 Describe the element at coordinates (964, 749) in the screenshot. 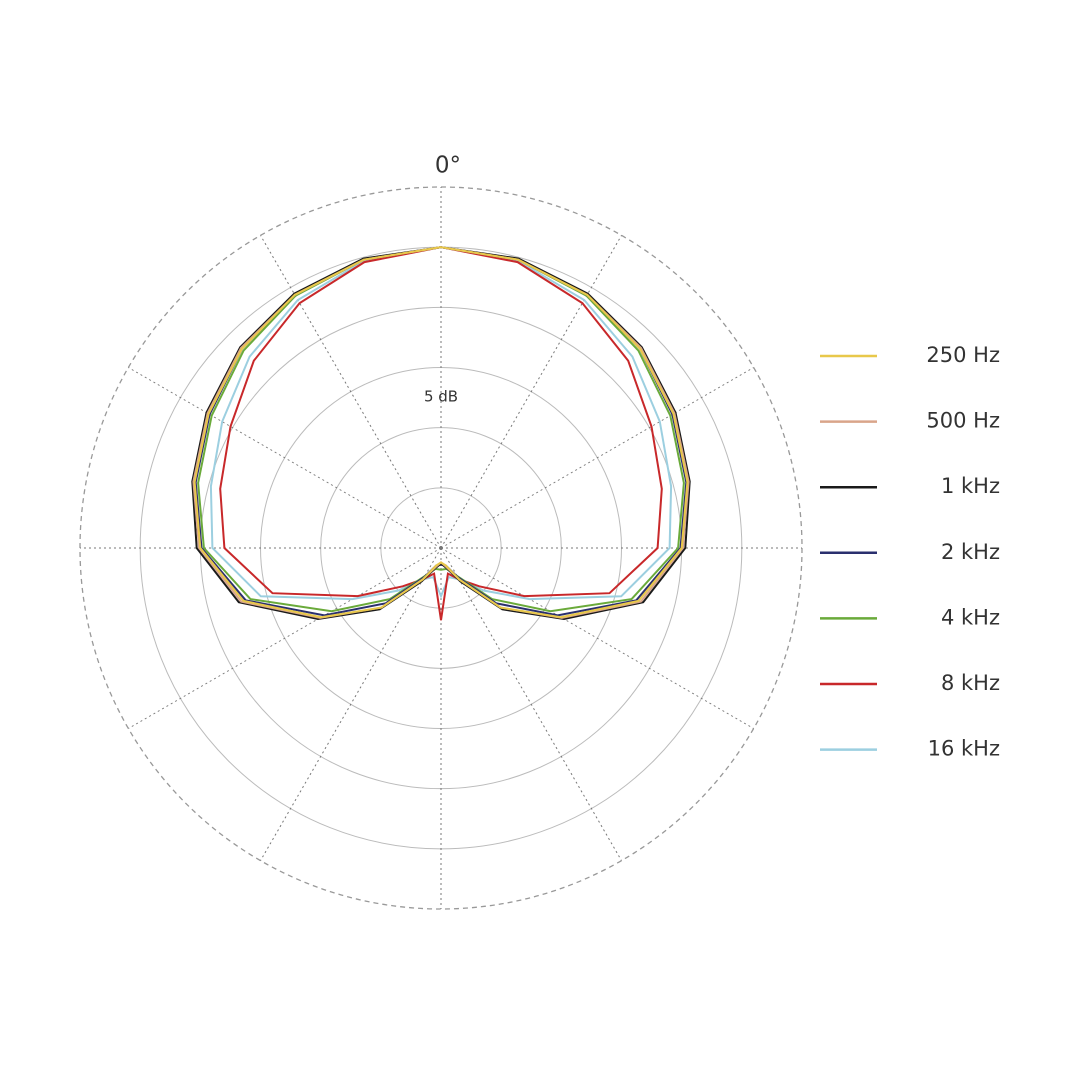

I see `legend-label: 16 kHz` at that location.